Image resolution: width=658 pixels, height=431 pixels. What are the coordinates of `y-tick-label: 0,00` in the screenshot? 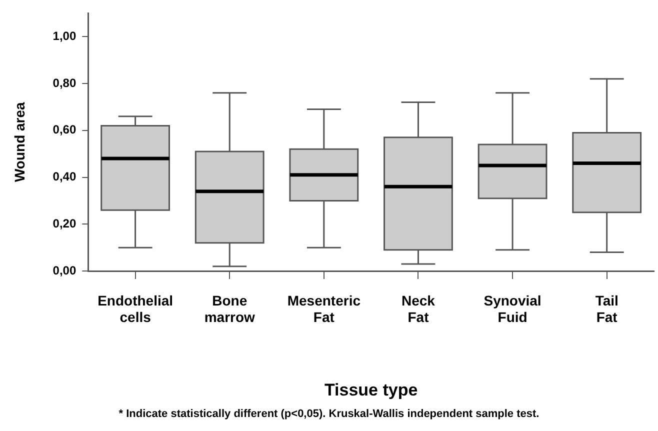 It's located at (64, 270).